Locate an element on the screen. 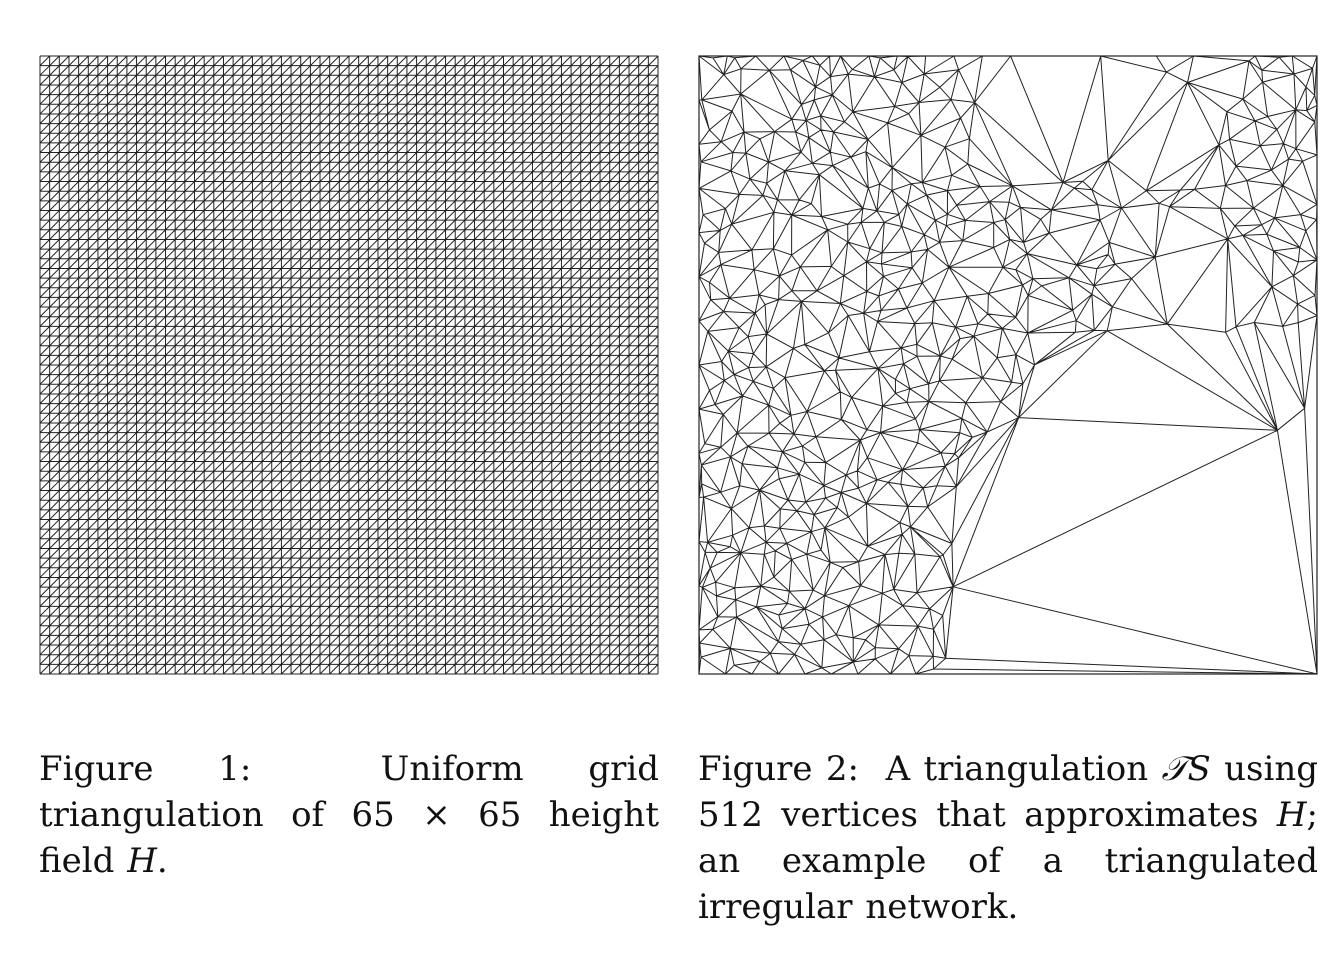 This screenshot has width=1340, height=962. figure-2-caption-text-2: using 512 vertices that approximates is located at coordinates (1008, 792).